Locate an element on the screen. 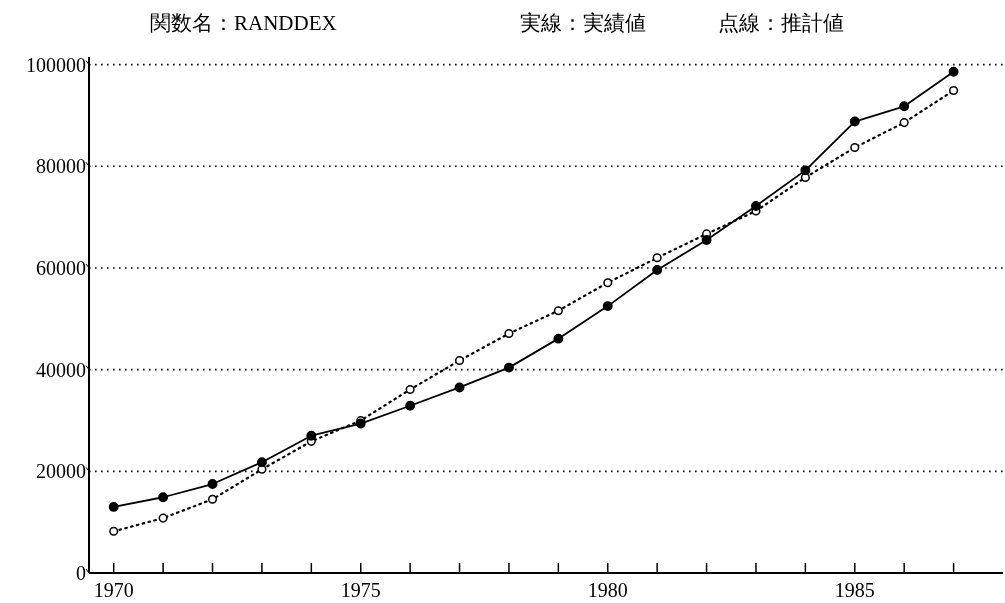  xtick: 1970 is located at coordinates (113, 590).